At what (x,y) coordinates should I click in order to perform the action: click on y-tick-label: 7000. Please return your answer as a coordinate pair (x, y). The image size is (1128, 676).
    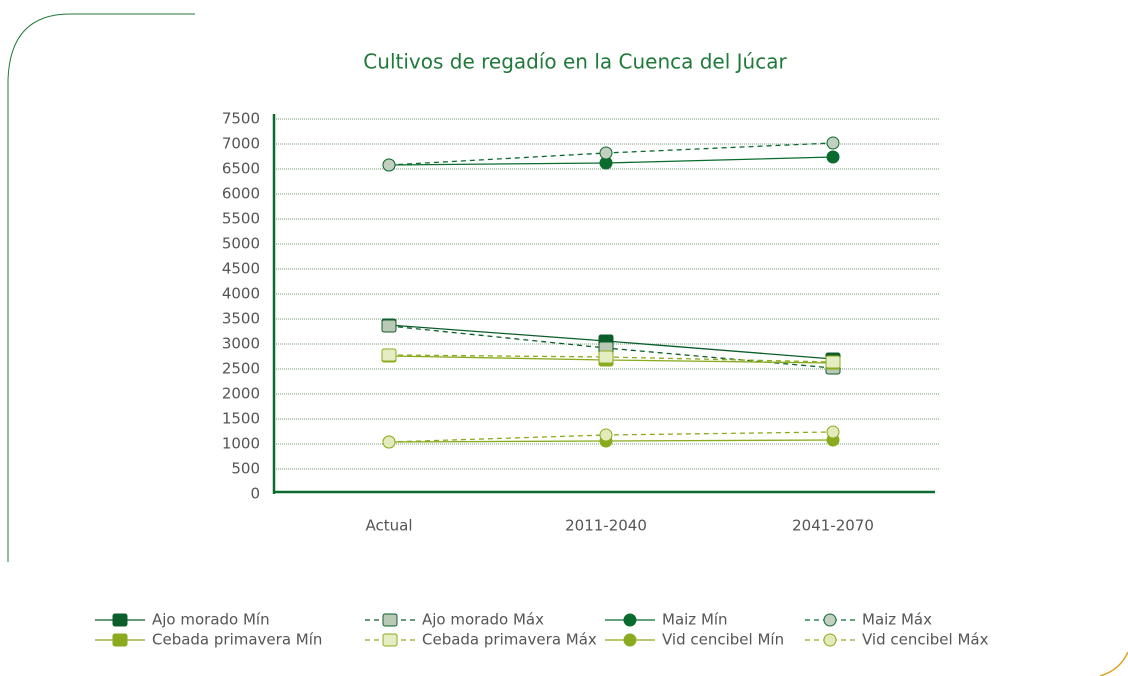
    Looking at the image, I should click on (241, 144).